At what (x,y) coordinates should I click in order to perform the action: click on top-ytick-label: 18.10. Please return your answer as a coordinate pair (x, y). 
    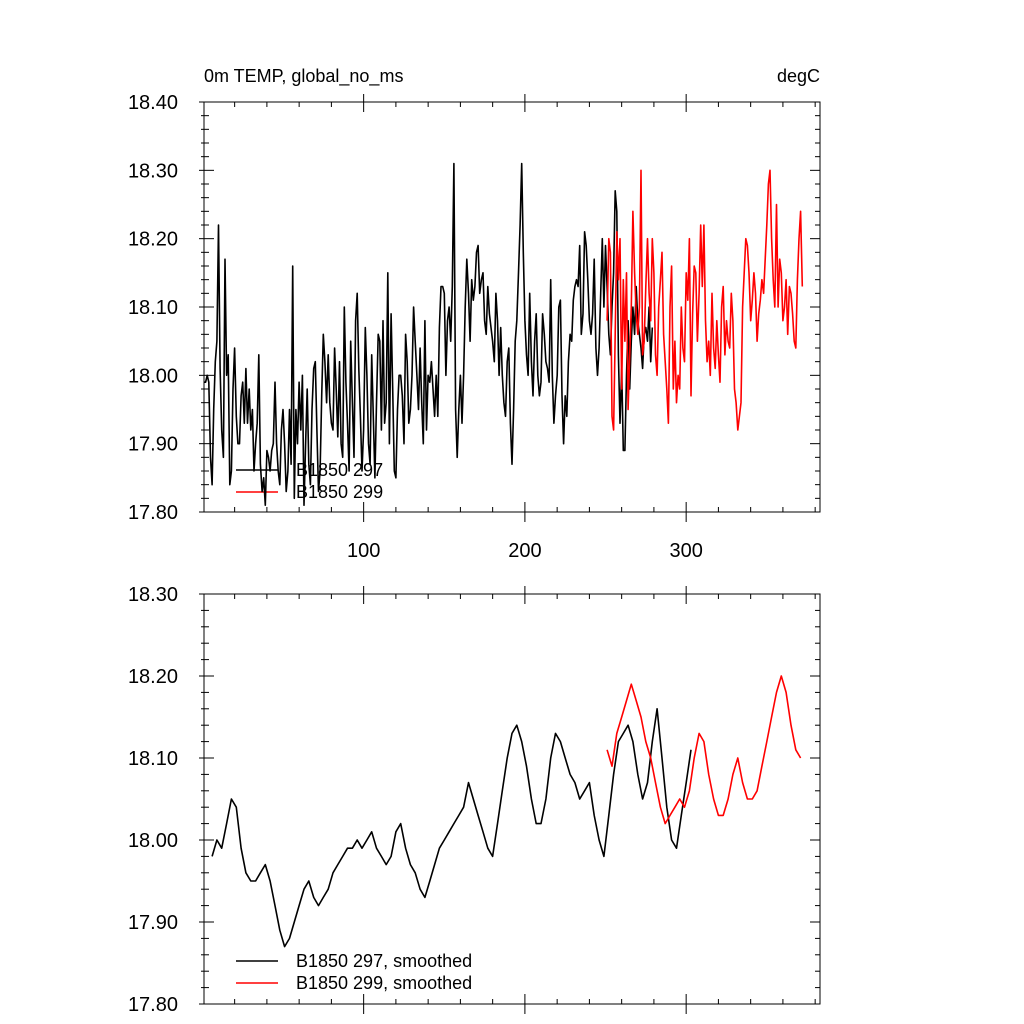
    Looking at the image, I should click on (153, 308).